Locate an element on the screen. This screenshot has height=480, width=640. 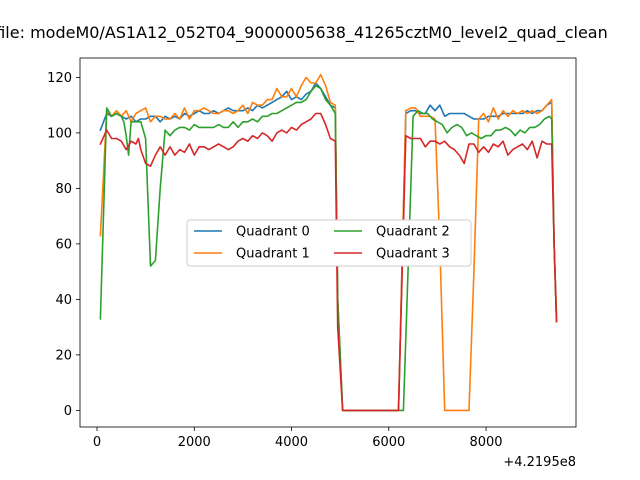
y-tick-label: 120 is located at coordinates (59, 78).